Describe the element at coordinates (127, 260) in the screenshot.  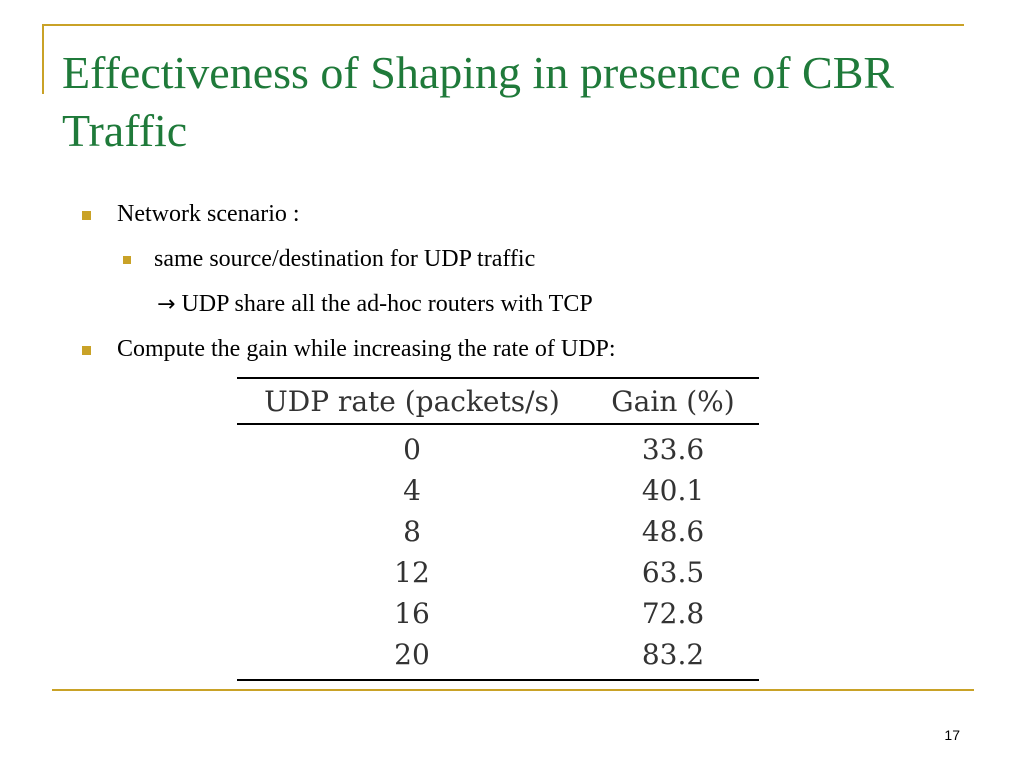
I see `sub-bullet-square-icon` at that location.